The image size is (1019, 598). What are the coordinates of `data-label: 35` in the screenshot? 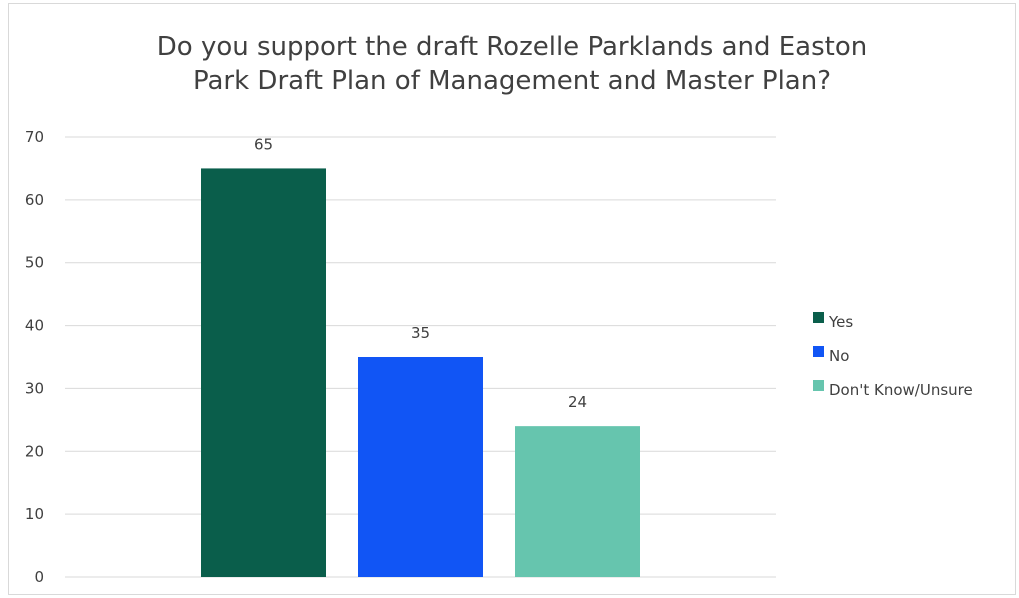 It's located at (420, 333).